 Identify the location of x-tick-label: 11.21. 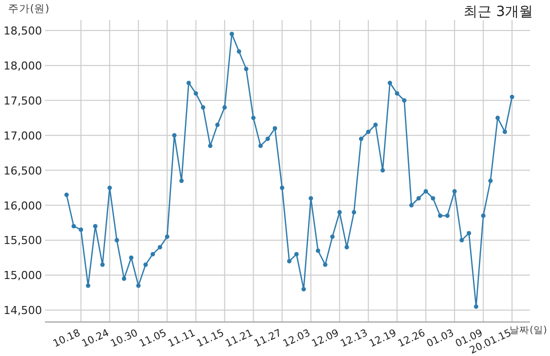
(239, 339).